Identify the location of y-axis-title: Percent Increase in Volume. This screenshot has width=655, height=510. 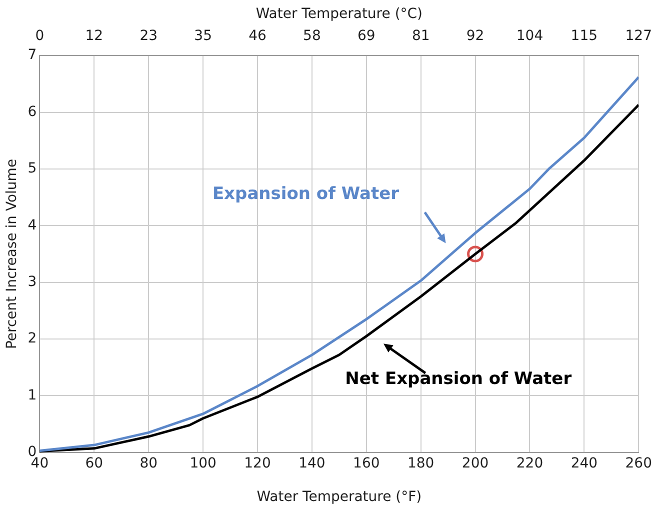
(12, 254).